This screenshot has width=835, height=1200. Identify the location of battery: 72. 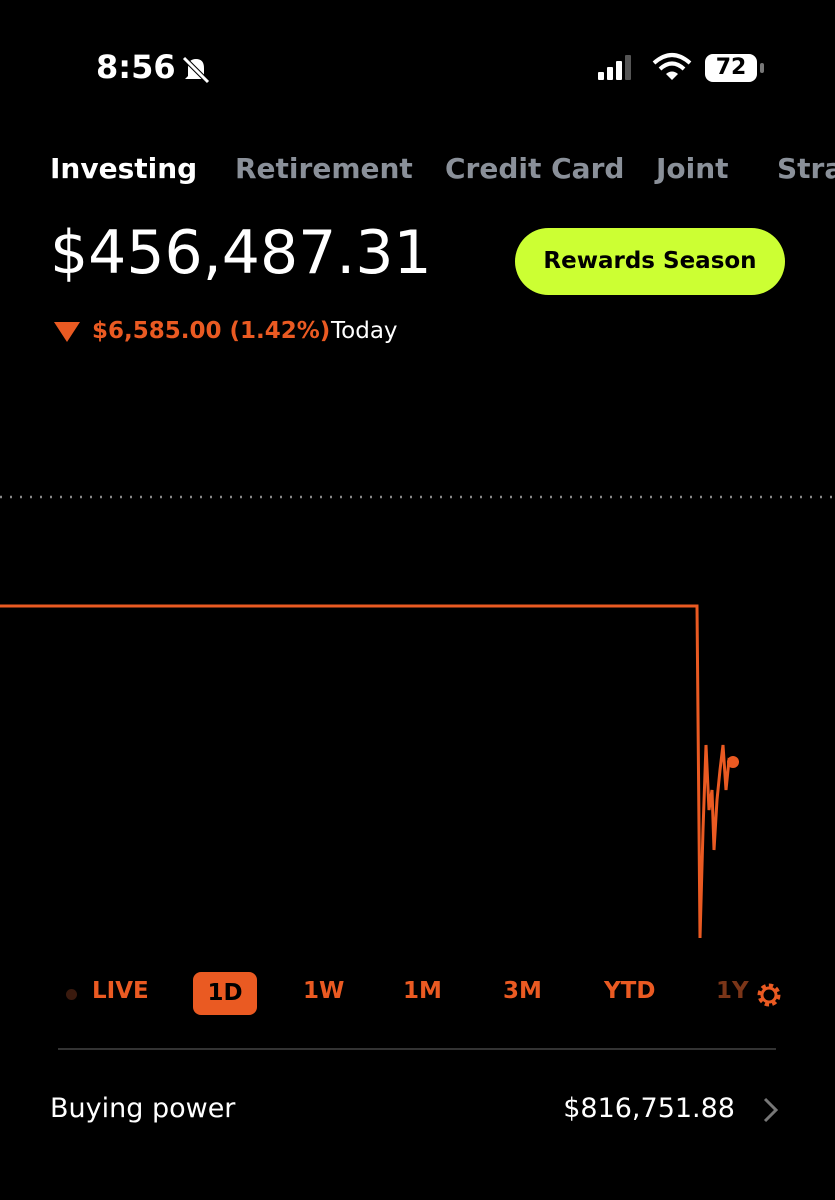
(731, 68).